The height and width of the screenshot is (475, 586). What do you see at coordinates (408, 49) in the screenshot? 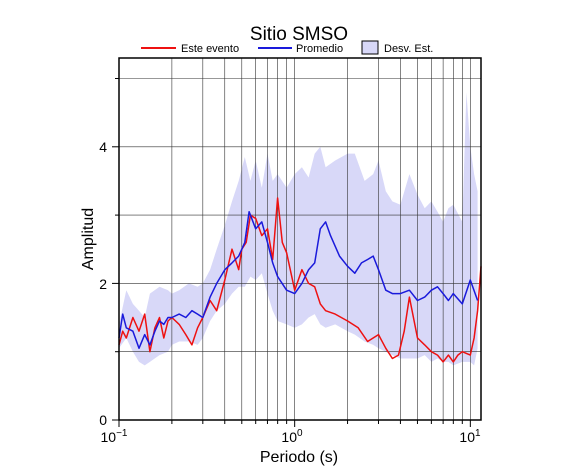
I see `legend-label-desv-est: Desv. Est.` at bounding box center [408, 49].